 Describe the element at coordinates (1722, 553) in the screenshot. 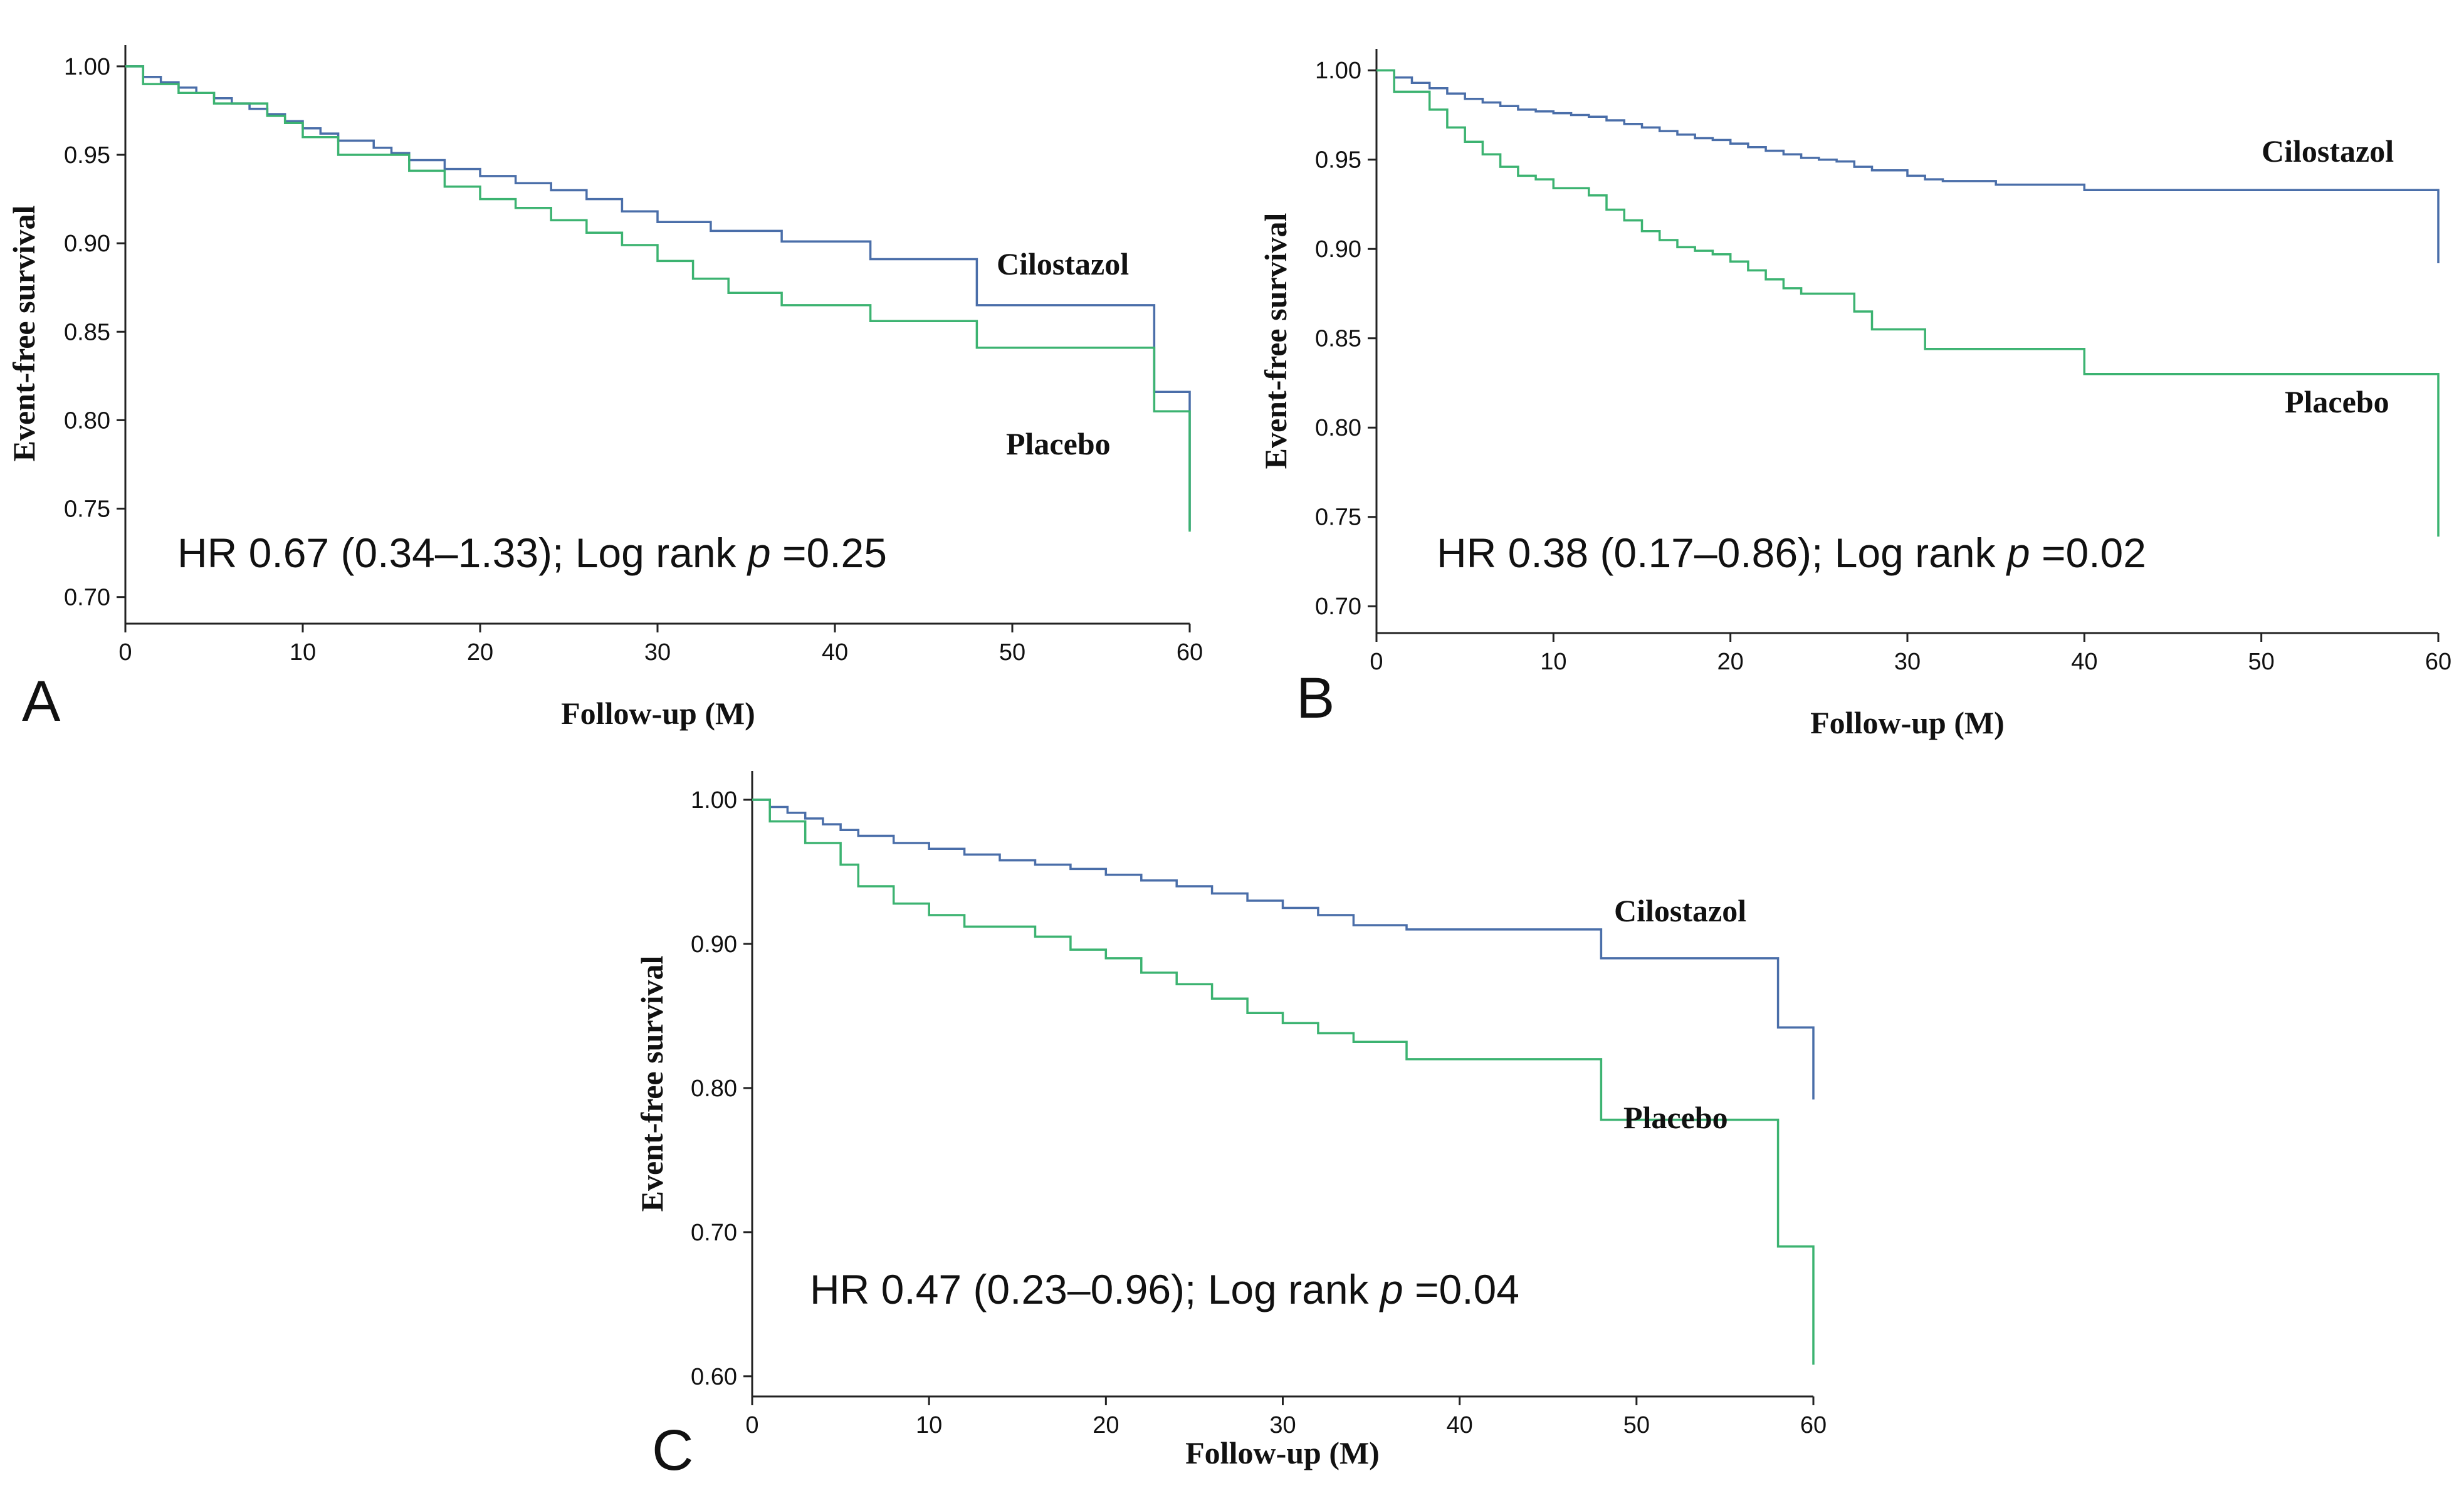

I see `hr-annotation-text: HR 0.38 (0.17–0.86); Log rank` at that location.